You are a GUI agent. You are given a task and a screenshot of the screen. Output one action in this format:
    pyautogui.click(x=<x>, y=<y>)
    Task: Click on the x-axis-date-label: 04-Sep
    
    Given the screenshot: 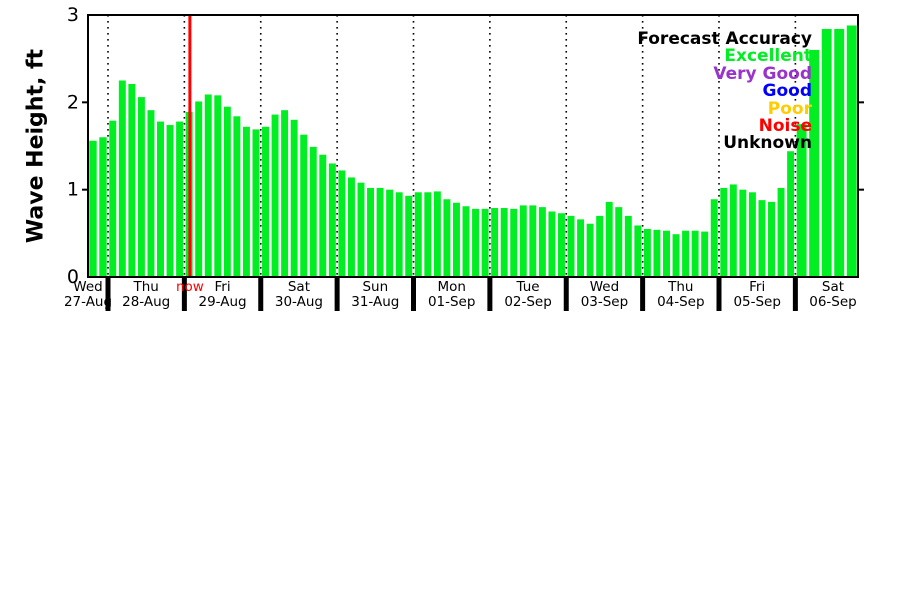 What is the action you would take?
    pyautogui.click(x=681, y=302)
    